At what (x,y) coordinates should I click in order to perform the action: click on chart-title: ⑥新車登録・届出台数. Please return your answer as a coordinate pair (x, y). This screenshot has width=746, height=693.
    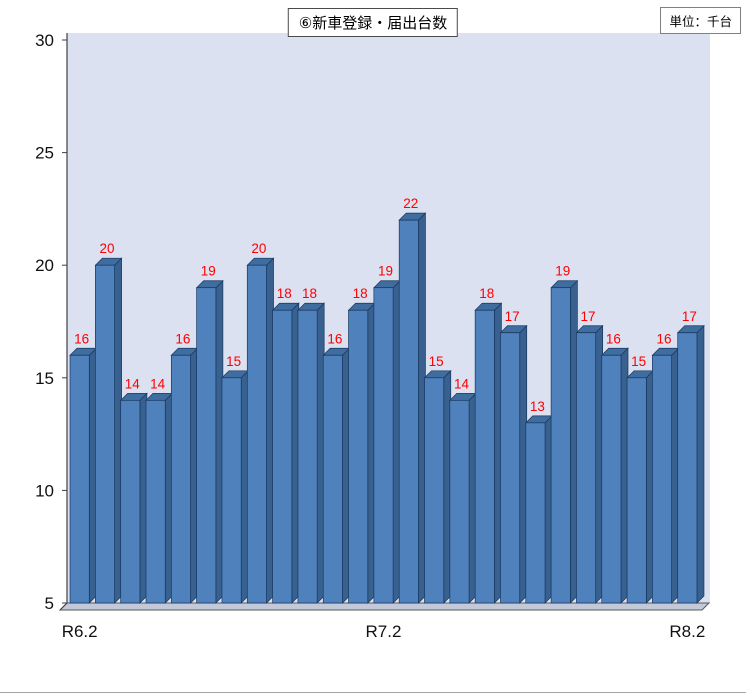
    Looking at the image, I should click on (373, 22).